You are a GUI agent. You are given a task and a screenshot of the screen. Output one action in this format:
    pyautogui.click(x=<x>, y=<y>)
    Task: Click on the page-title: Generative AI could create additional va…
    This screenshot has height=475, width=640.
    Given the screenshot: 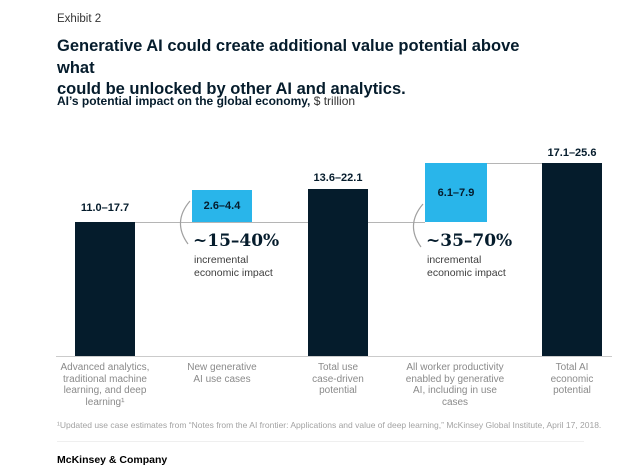 What is the action you would take?
    pyautogui.click(x=288, y=67)
    